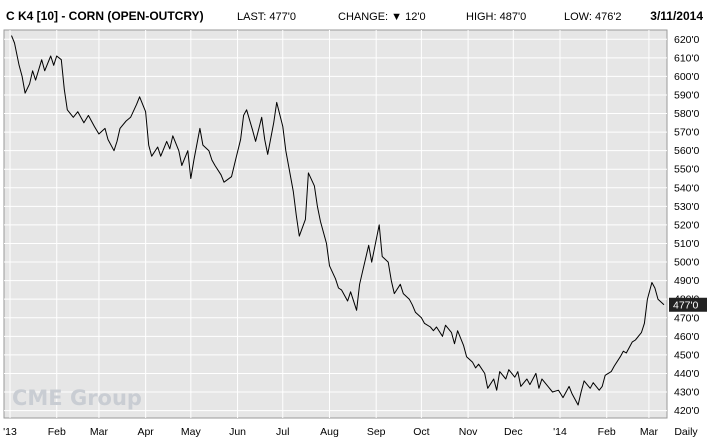 The width and height of the screenshot is (709, 443). I want to click on x-tick-label: Oct, so click(421, 432).